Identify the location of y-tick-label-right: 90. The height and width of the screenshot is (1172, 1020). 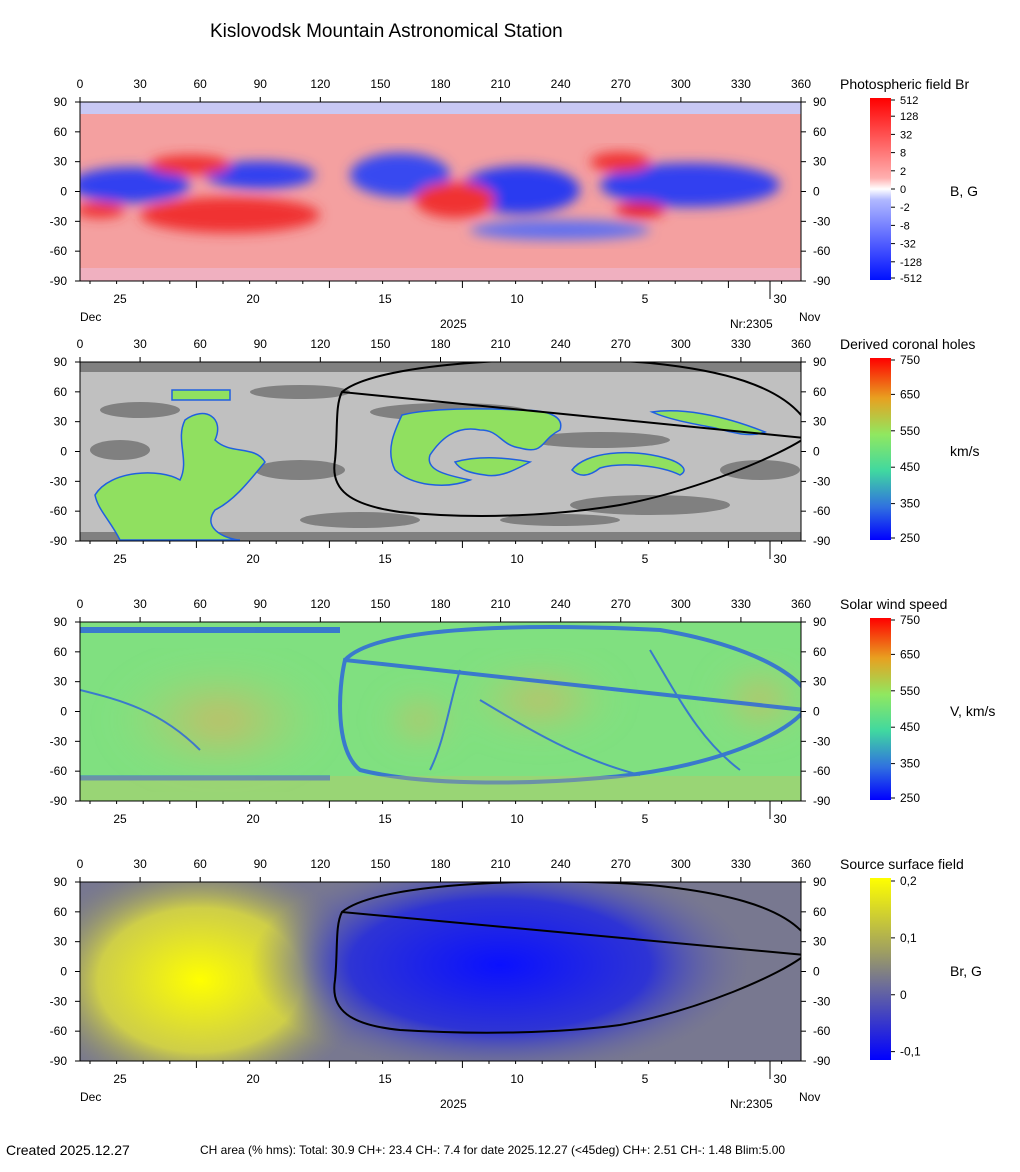
(820, 102).